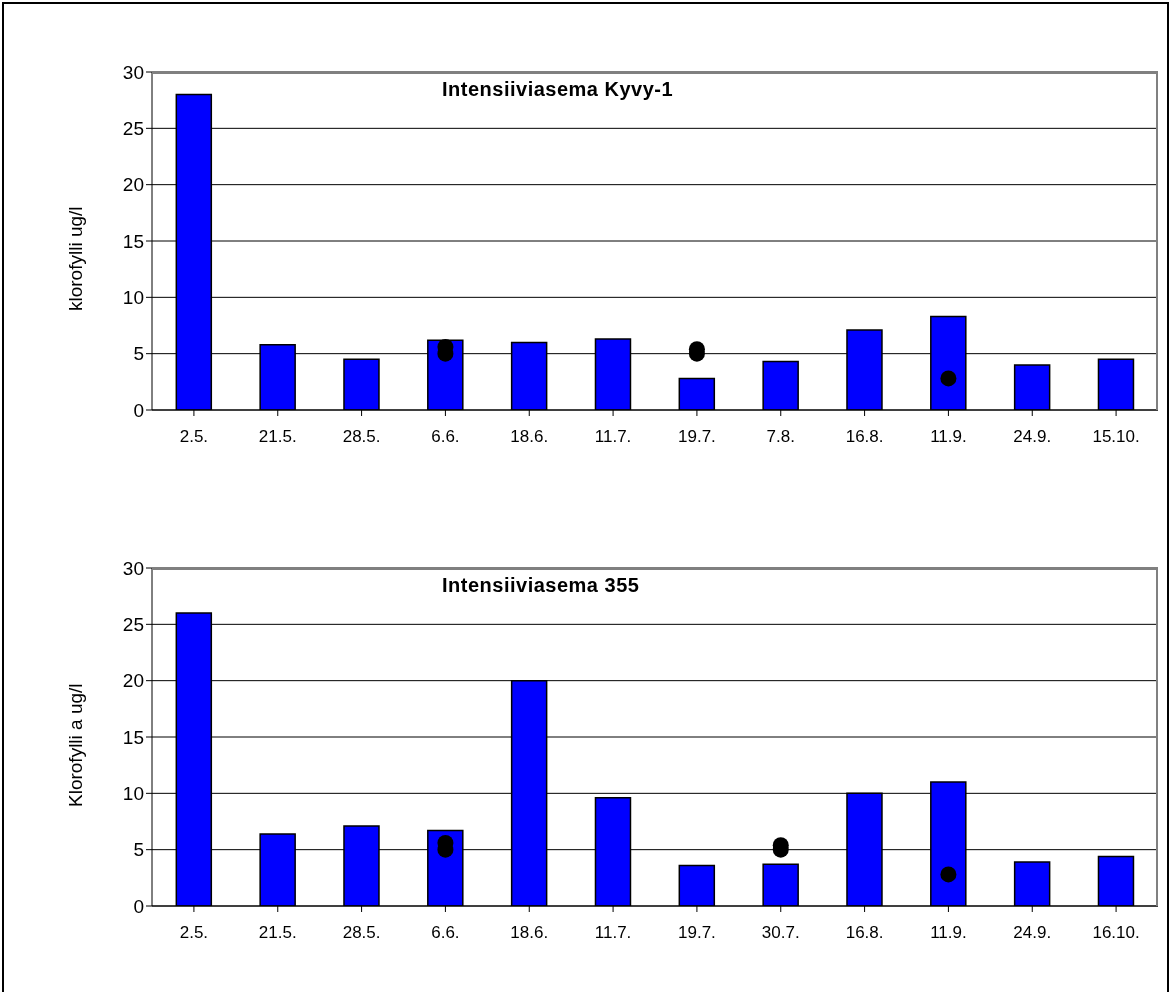 The width and height of the screenshot is (1171, 994). What do you see at coordinates (1116, 933) in the screenshot?
I see `x-tick-label: 16.10.` at bounding box center [1116, 933].